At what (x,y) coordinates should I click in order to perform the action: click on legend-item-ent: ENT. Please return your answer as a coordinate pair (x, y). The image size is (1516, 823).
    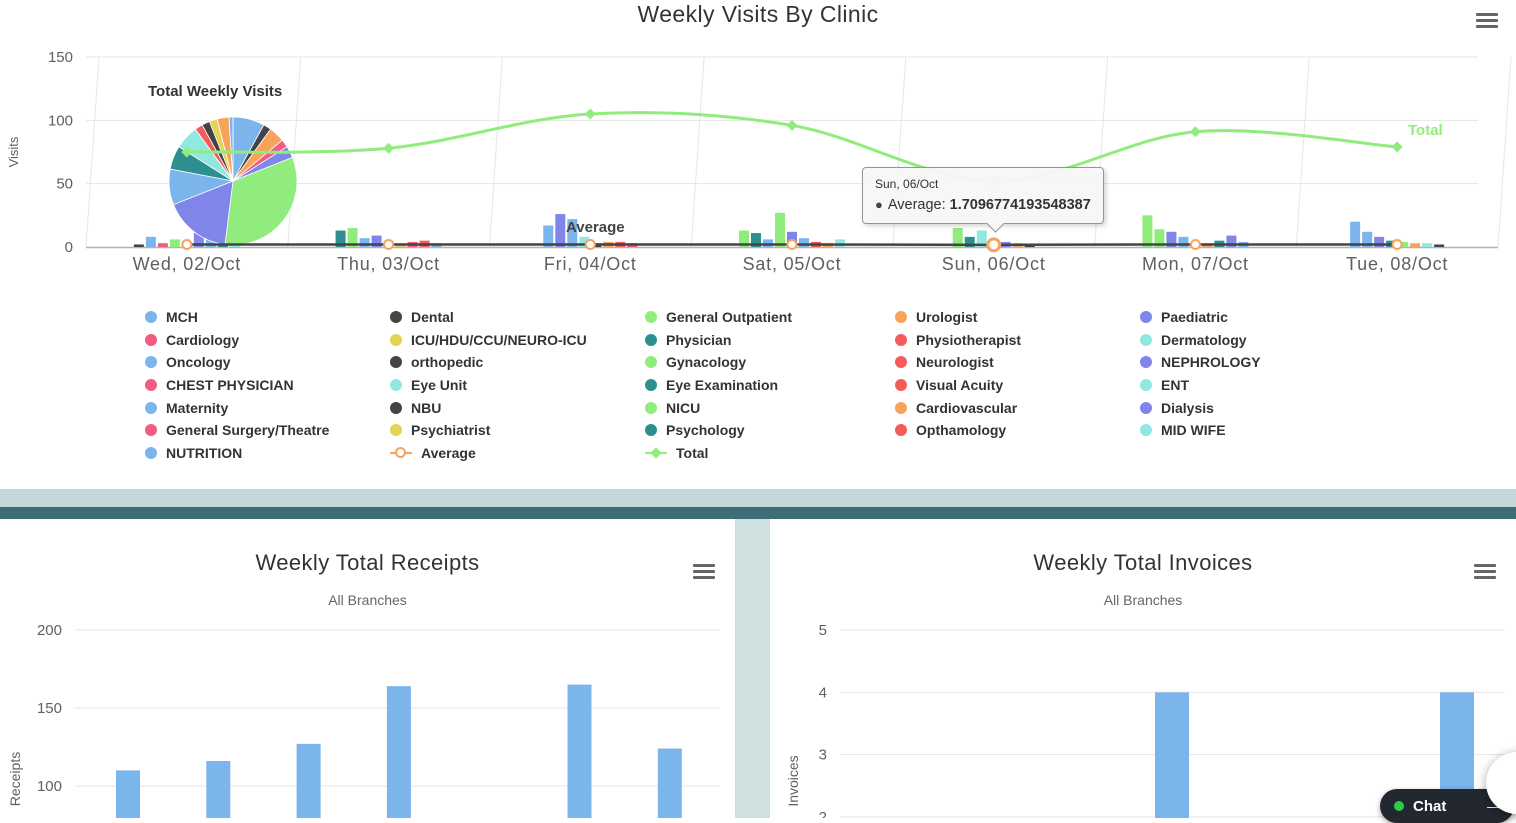
    Looking at the image, I should click on (1245, 385).